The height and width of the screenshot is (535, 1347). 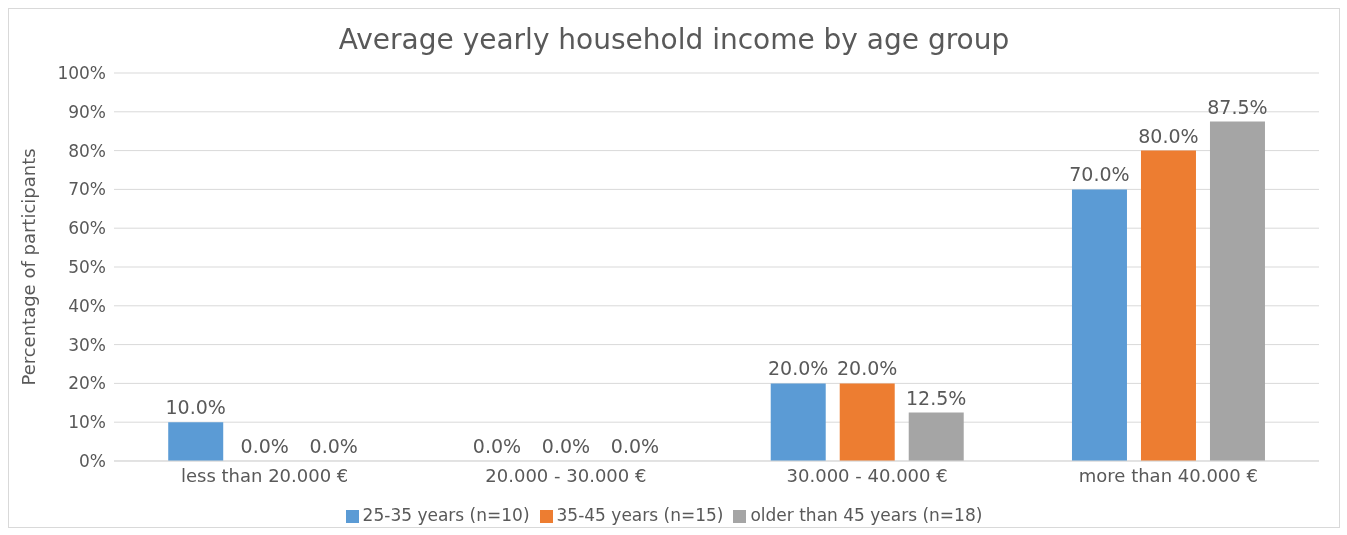 What do you see at coordinates (87, 189) in the screenshot?
I see `y-tick-label: 70%` at bounding box center [87, 189].